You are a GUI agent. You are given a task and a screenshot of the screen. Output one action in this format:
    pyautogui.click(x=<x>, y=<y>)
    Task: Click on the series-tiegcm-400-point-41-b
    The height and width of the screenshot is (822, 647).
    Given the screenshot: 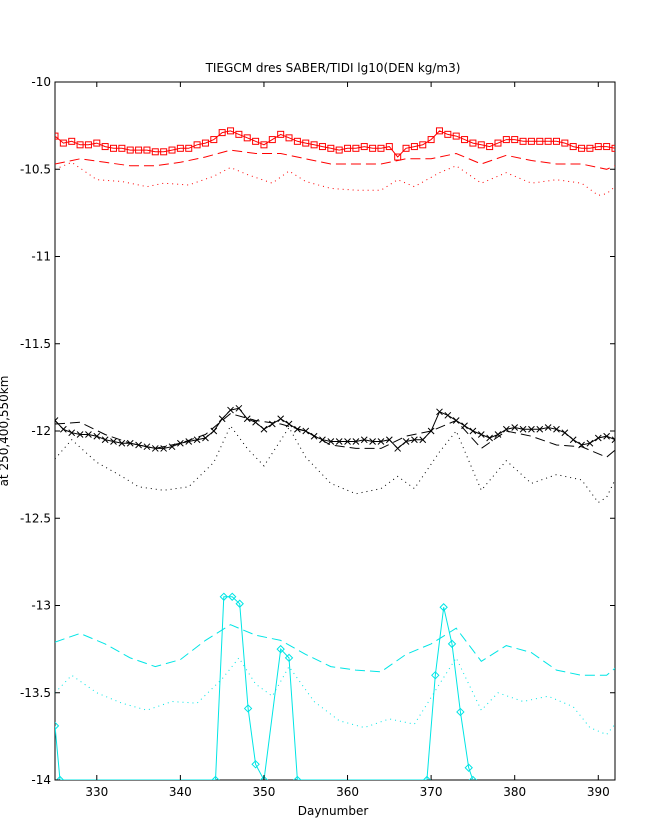 What is the action you would take?
    pyautogui.click(x=398, y=448)
    